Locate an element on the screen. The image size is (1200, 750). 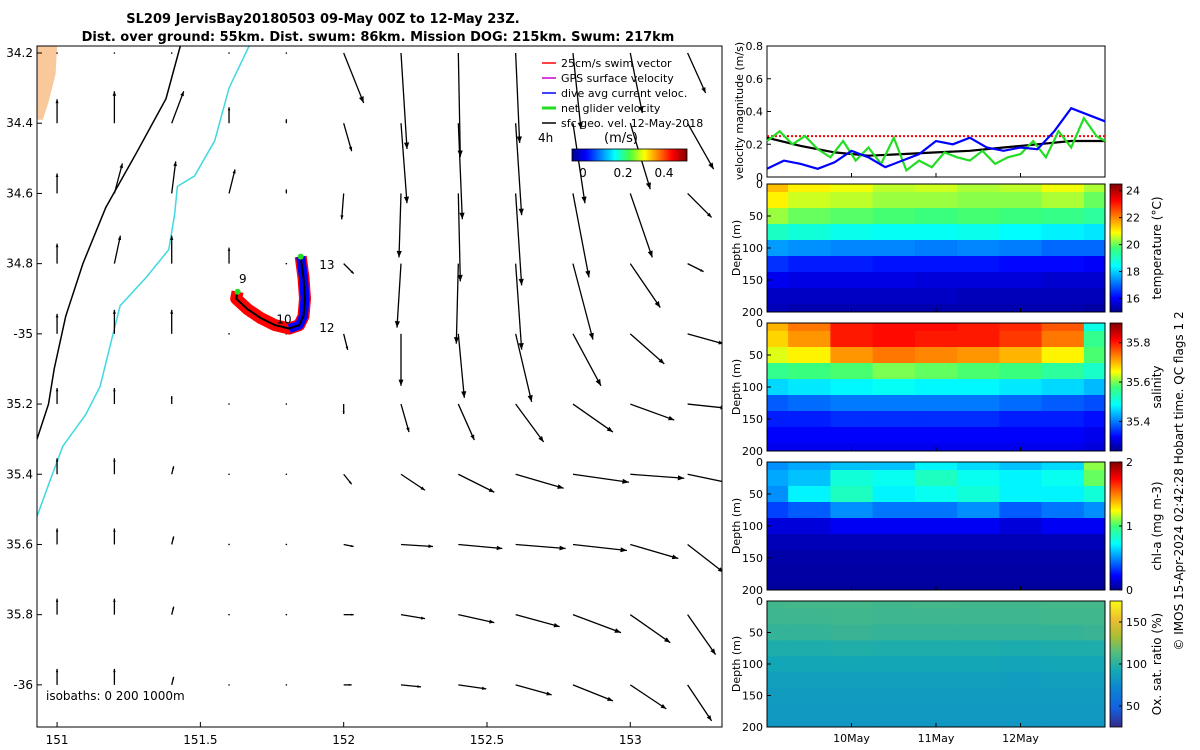
time-tick-label: 12May is located at coordinates (1020, 738).